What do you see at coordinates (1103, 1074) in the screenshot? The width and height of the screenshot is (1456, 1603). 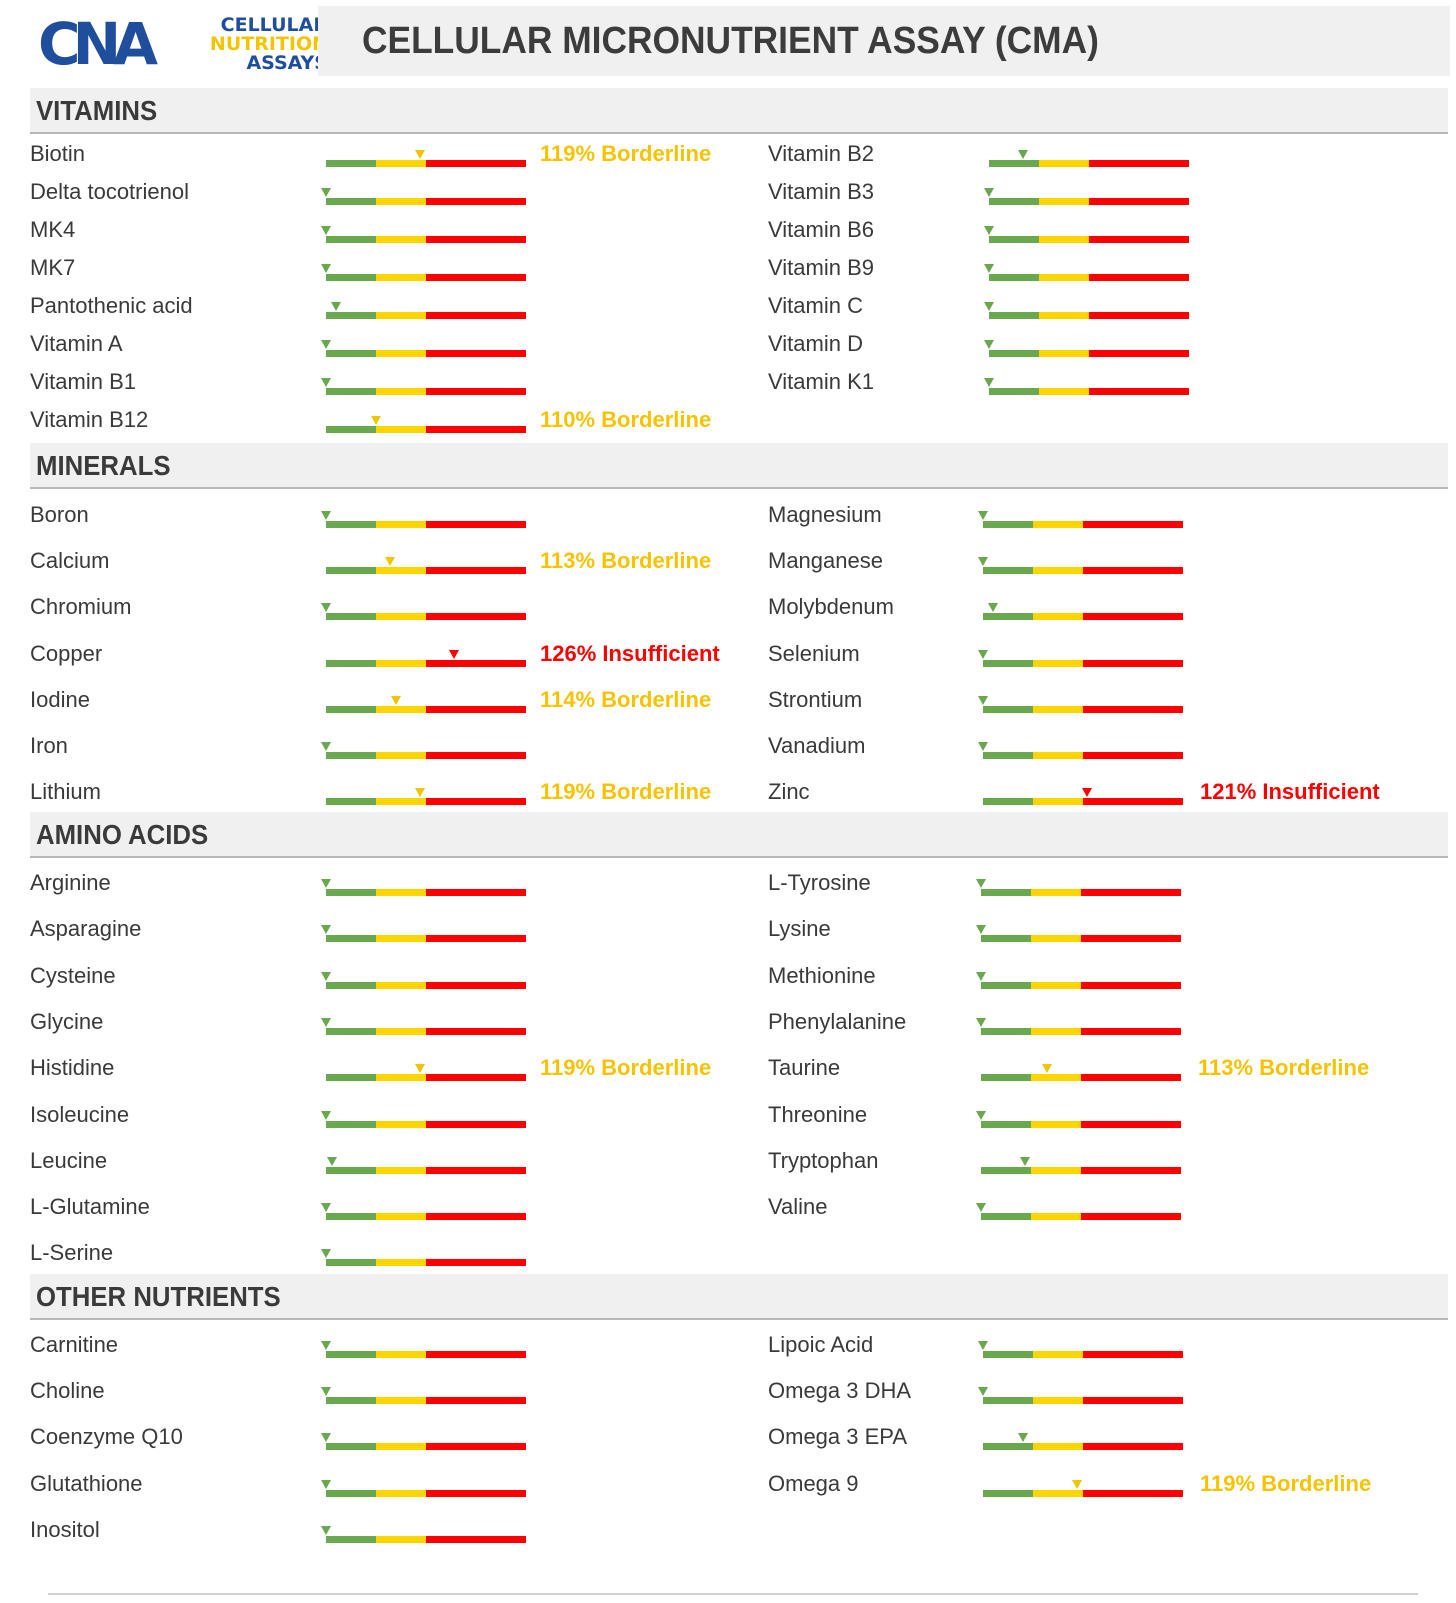 I see `nutrient-row-taurine: Taurine 113% Borderline` at bounding box center [1103, 1074].